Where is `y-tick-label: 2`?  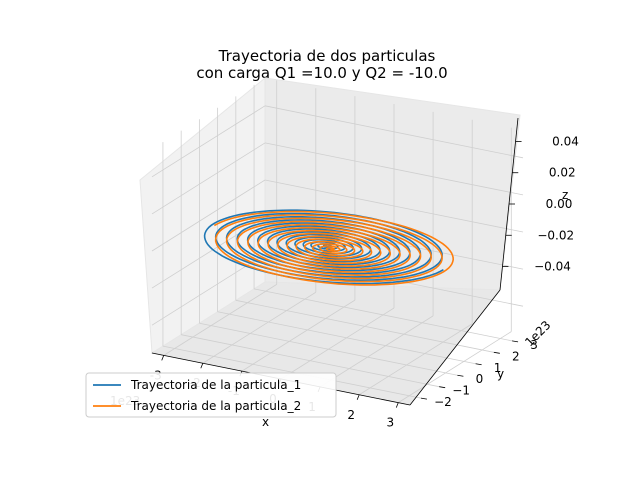
y-tick-label: 2 is located at coordinates (516, 356).